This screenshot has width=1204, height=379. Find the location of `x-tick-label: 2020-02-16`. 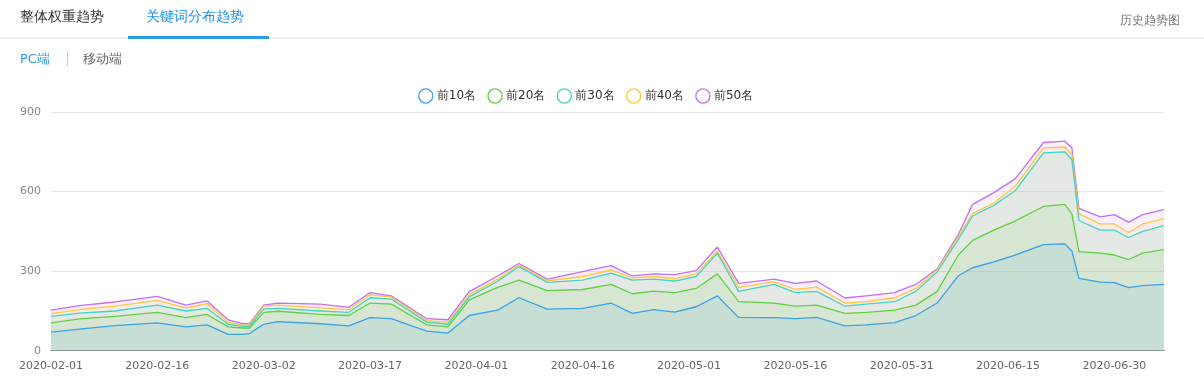

x-tick-label: 2020-02-16 is located at coordinates (157, 366).